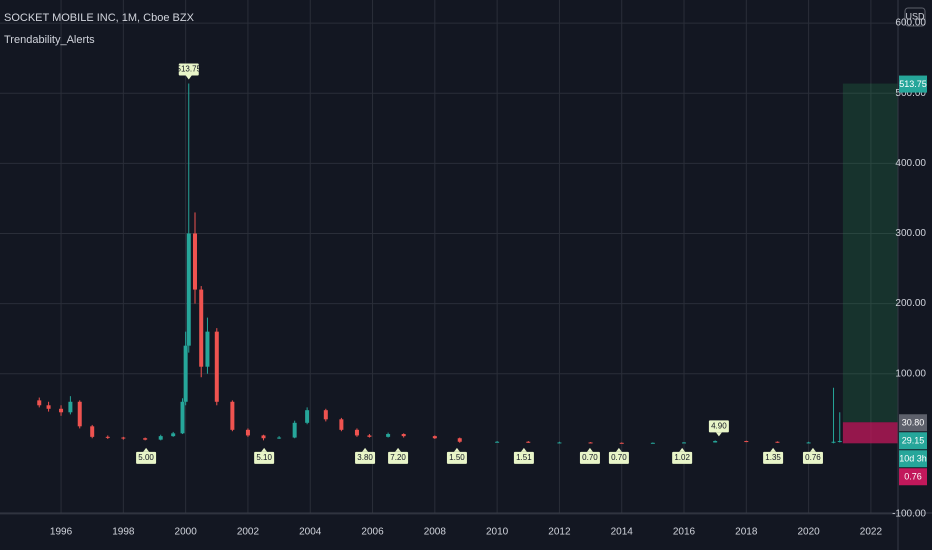 The width and height of the screenshot is (932, 550). I want to click on annotation-label: 513.75, so click(189, 69).